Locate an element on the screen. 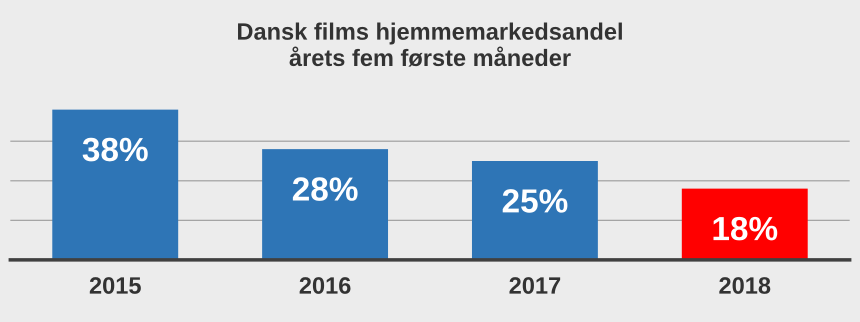 The width and height of the screenshot is (860, 322). data-label: 25% is located at coordinates (535, 201).